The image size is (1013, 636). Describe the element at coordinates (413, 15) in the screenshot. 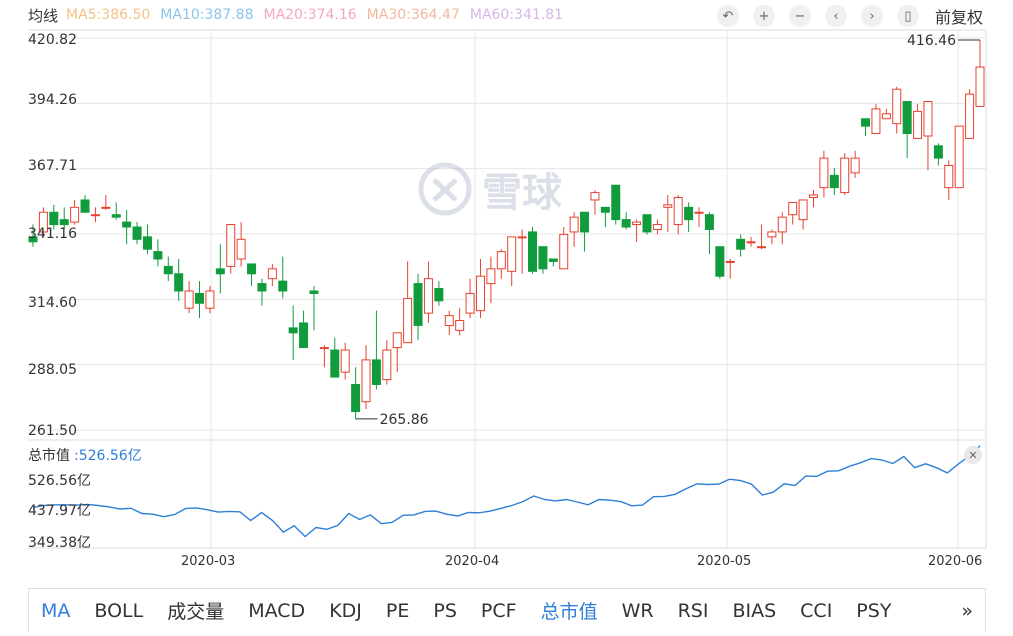

I see `ma30-label: MA30:364.47` at that location.